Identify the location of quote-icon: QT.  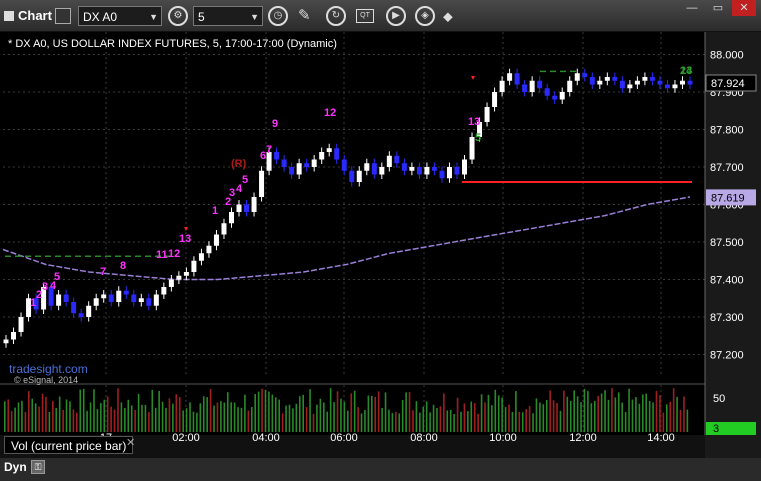
(365, 16).